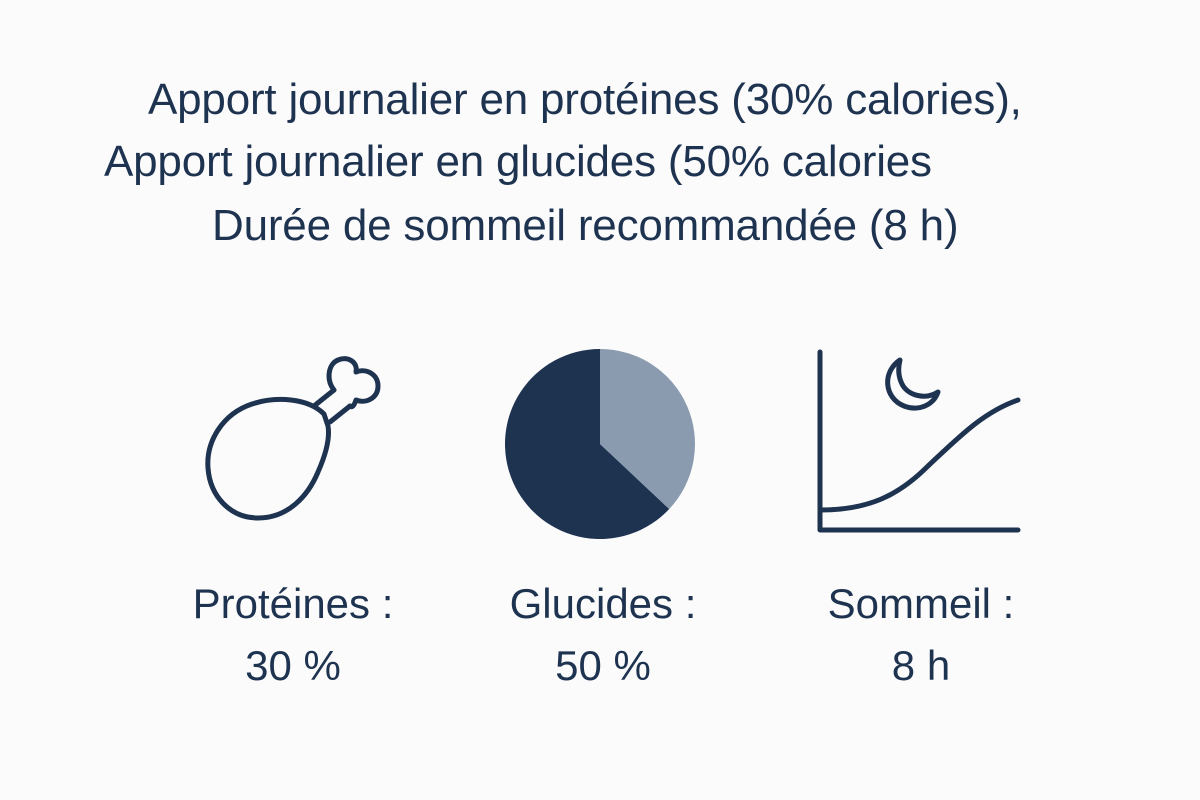  I want to click on pie-slice-dark, so click(587, 444).